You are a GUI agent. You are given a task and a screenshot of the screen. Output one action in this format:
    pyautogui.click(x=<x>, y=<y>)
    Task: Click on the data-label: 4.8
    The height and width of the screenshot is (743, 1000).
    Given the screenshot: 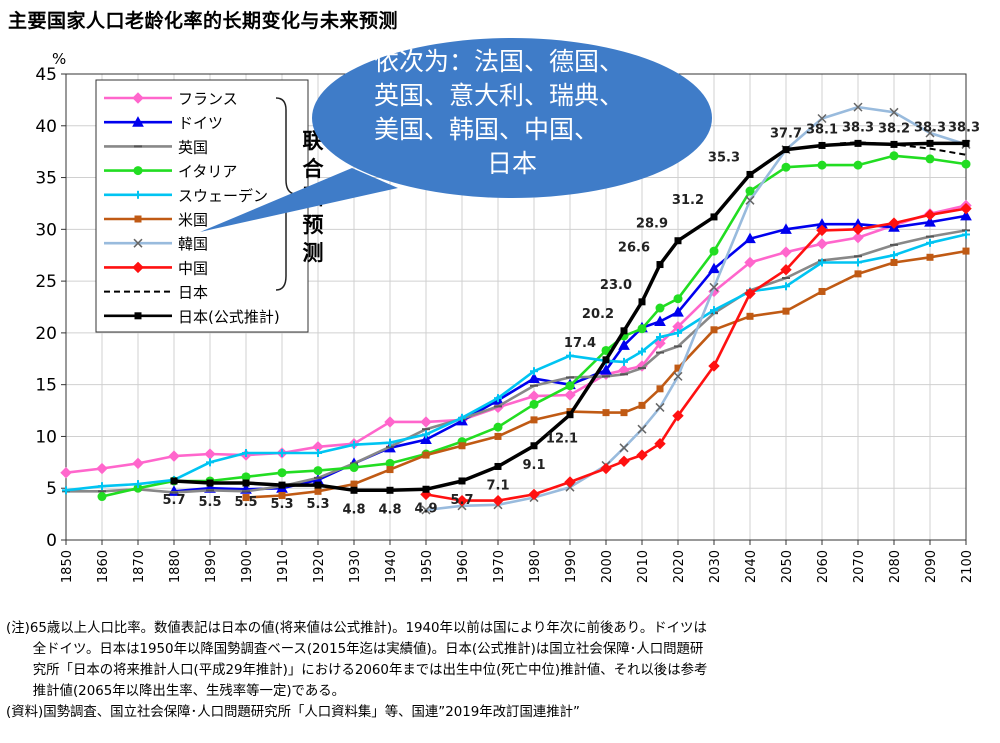 What is the action you would take?
    pyautogui.click(x=353, y=509)
    